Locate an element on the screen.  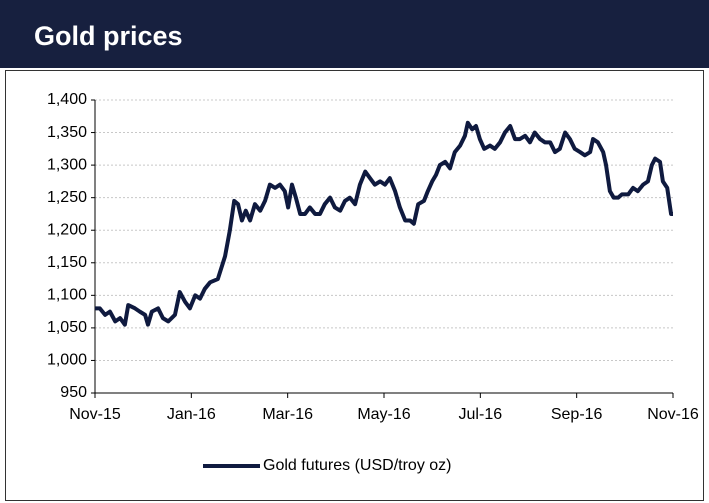
chart-title: Gold prices is located at coordinates (108, 36).